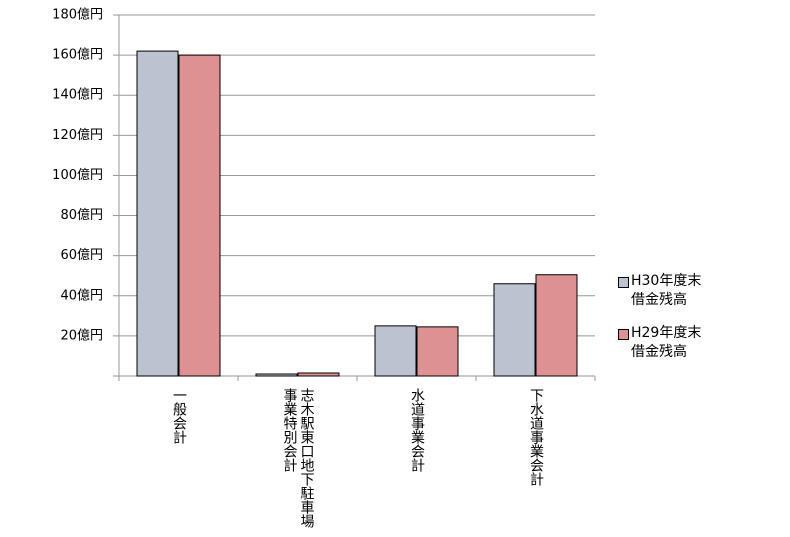 The image size is (790, 537). Describe the element at coordinates (536, 437) in the screenshot. I see `x-tick-label: 下水道事業会計` at that location.